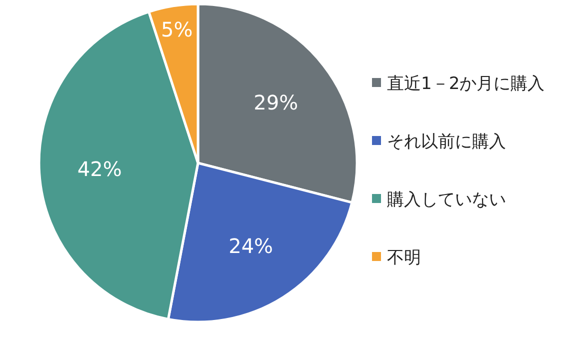  I want to click on data-label: 24%, so click(251, 246).